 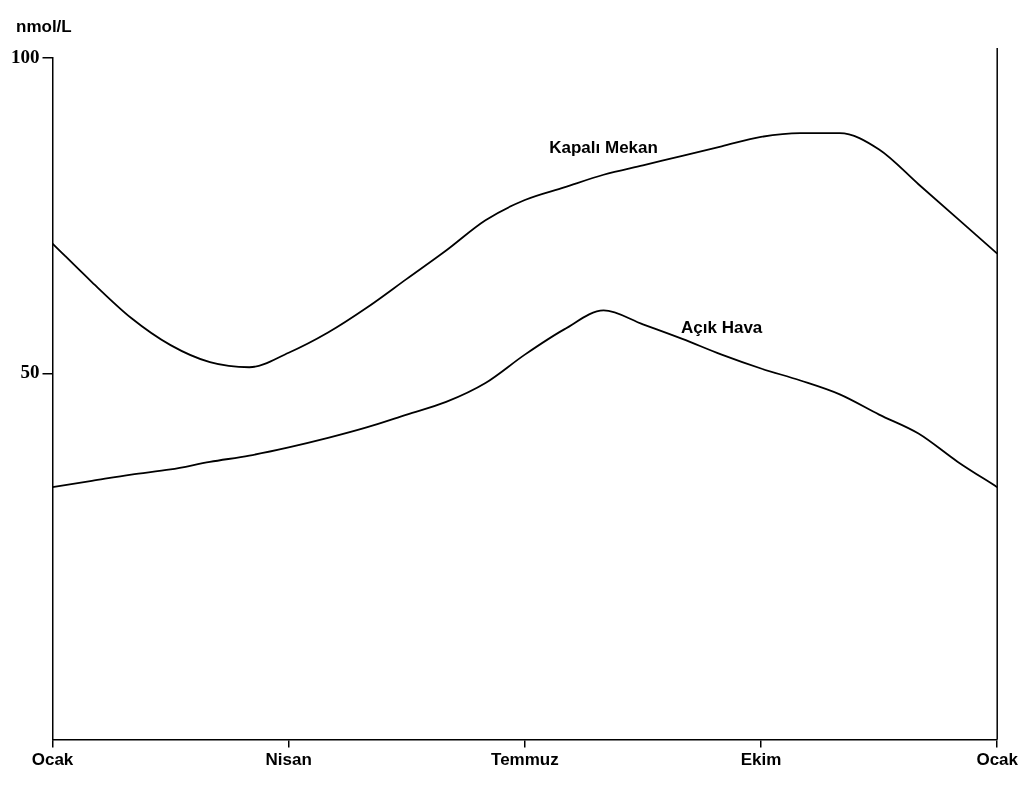 What do you see at coordinates (44, 27) in the screenshot?
I see `y-axis-title: nmol/L` at bounding box center [44, 27].